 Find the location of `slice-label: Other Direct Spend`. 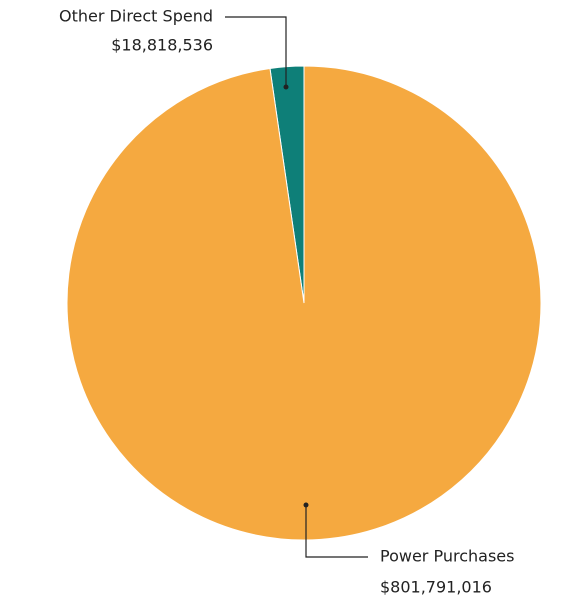

slice-label: Other Direct Spend is located at coordinates (136, 16).